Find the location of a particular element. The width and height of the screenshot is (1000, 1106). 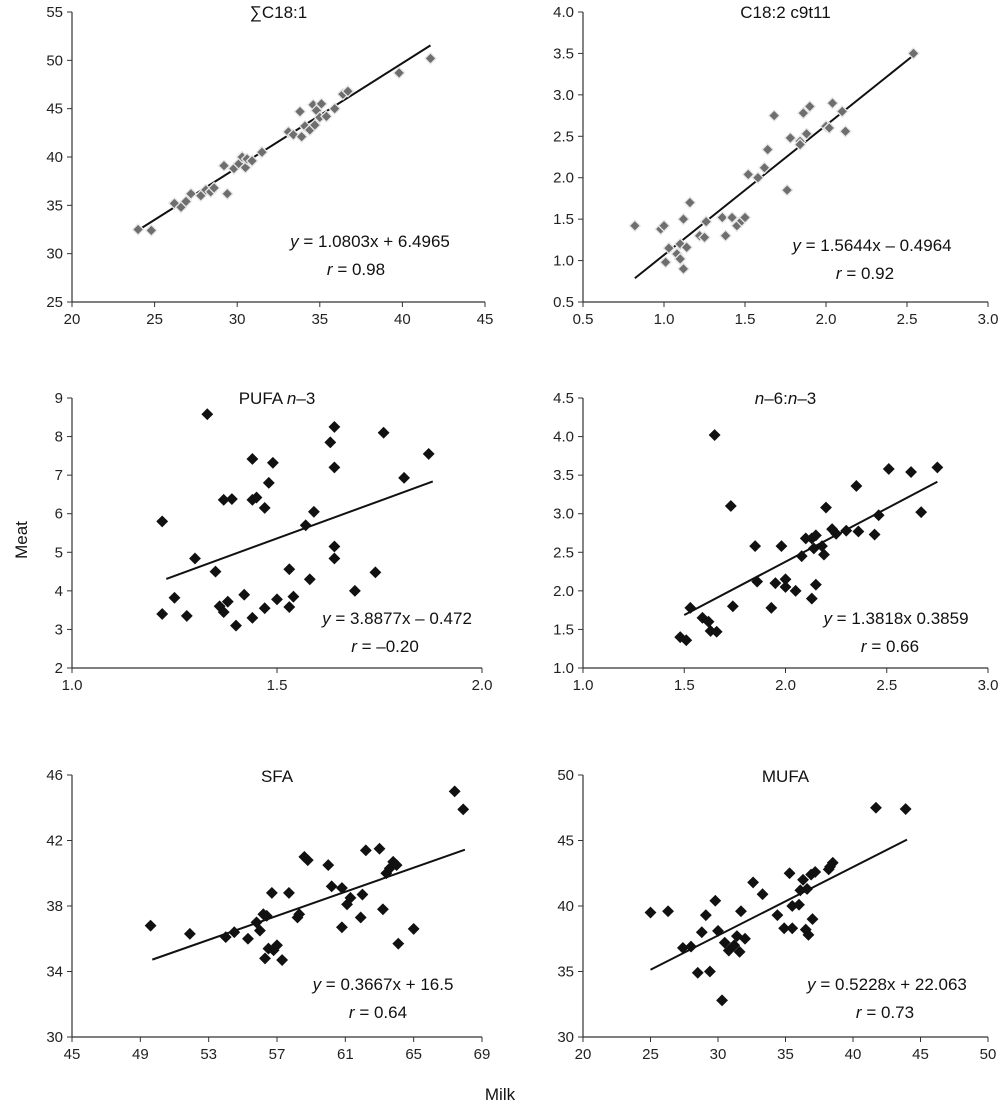

x-tick-label: 3.0 is located at coordinates (988, 685).